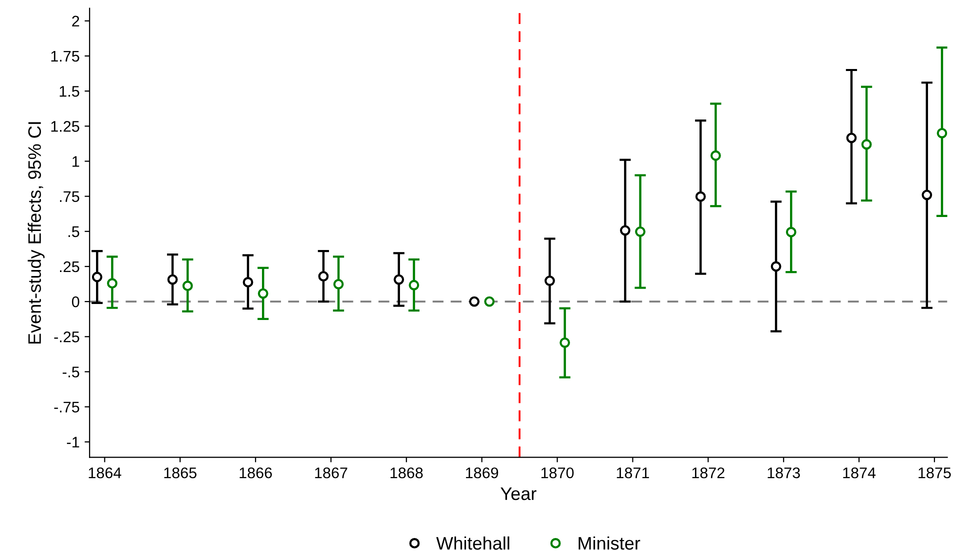 The width and height of the screenshot is (953, 551). I want to click on y-tick-label: -.75, so click(67, 407).